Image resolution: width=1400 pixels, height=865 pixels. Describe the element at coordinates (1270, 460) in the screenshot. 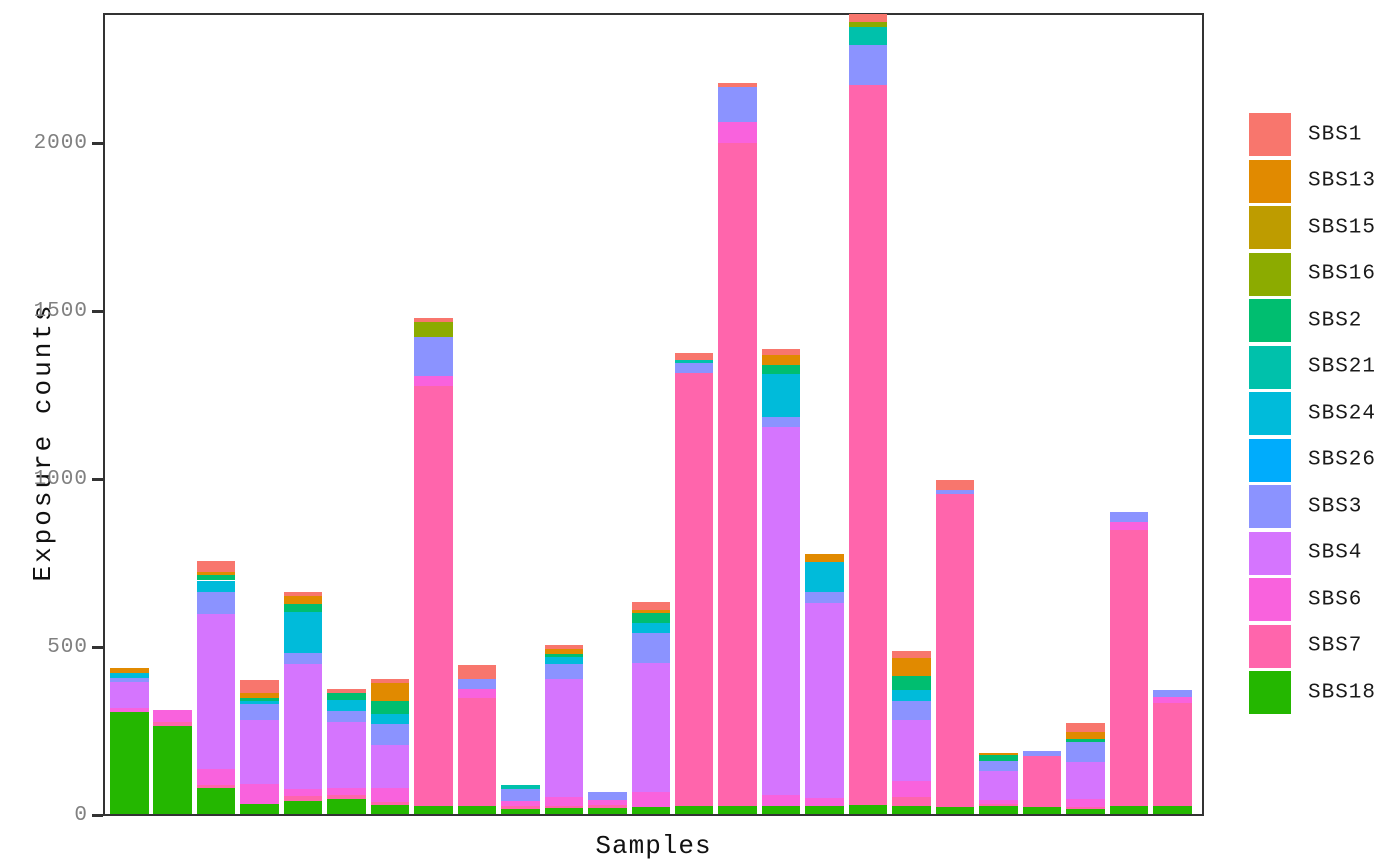

I see `legend-swatch-sbs26` at that location.